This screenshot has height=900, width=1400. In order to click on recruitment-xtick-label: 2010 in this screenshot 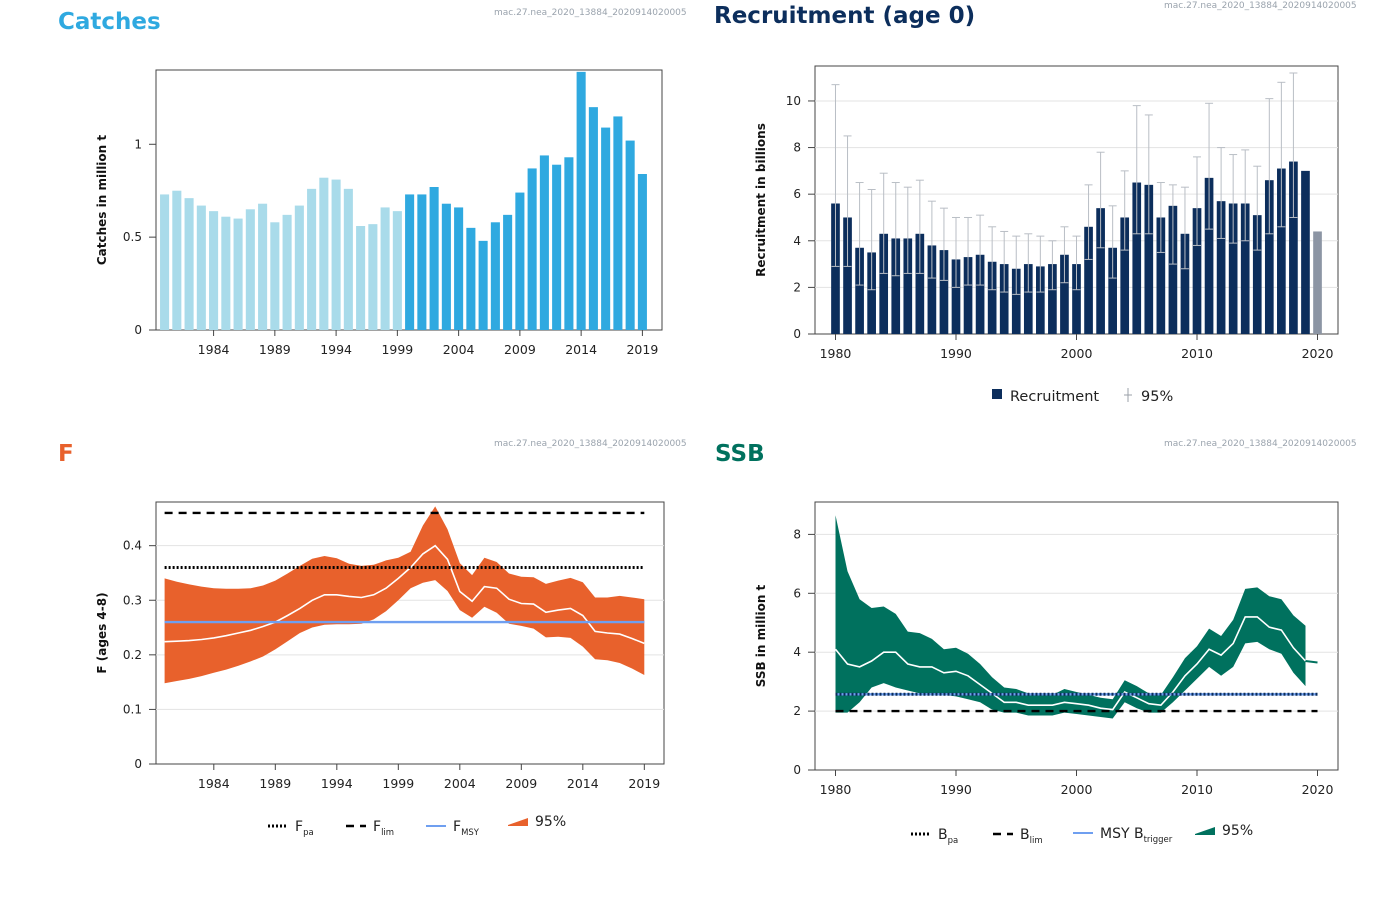, I will do `click(1197, 353)`.